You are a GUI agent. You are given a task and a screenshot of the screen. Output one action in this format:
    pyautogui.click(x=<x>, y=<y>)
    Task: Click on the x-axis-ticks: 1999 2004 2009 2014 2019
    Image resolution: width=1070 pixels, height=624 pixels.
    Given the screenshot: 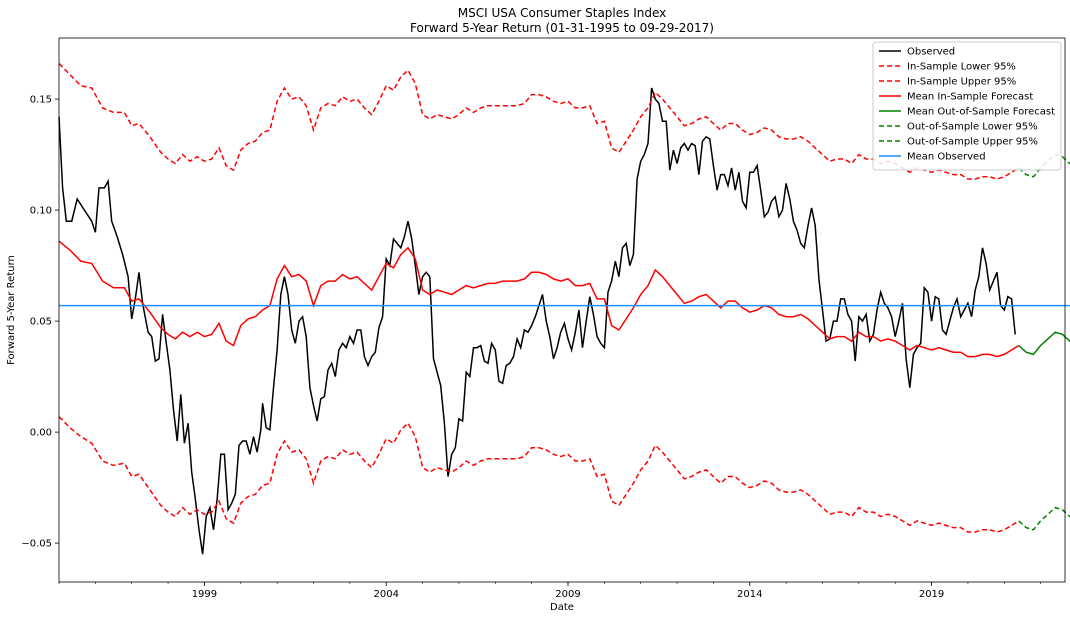 What is the action you would take?
    pyautogui.click(x=549, y=591)
    